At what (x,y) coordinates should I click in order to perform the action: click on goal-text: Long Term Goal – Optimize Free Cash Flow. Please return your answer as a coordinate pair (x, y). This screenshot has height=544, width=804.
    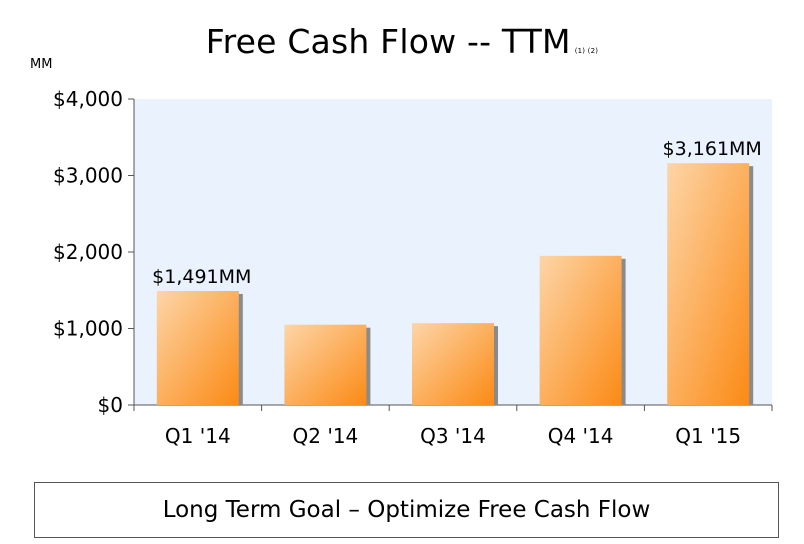
    Looking at the image, I should click on (406, 510).